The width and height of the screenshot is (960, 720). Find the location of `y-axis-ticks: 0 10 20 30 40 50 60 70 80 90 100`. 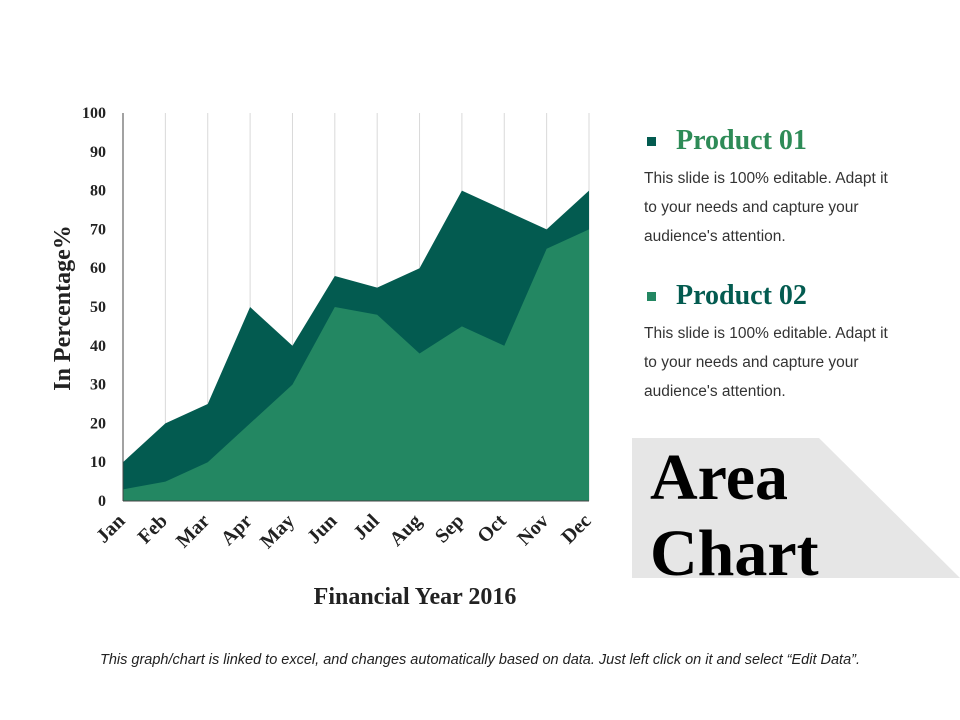

y-axis-ticks: 0 10 20 30 40 50 60 70 80 90 100 is located at coordinates (94, 307).